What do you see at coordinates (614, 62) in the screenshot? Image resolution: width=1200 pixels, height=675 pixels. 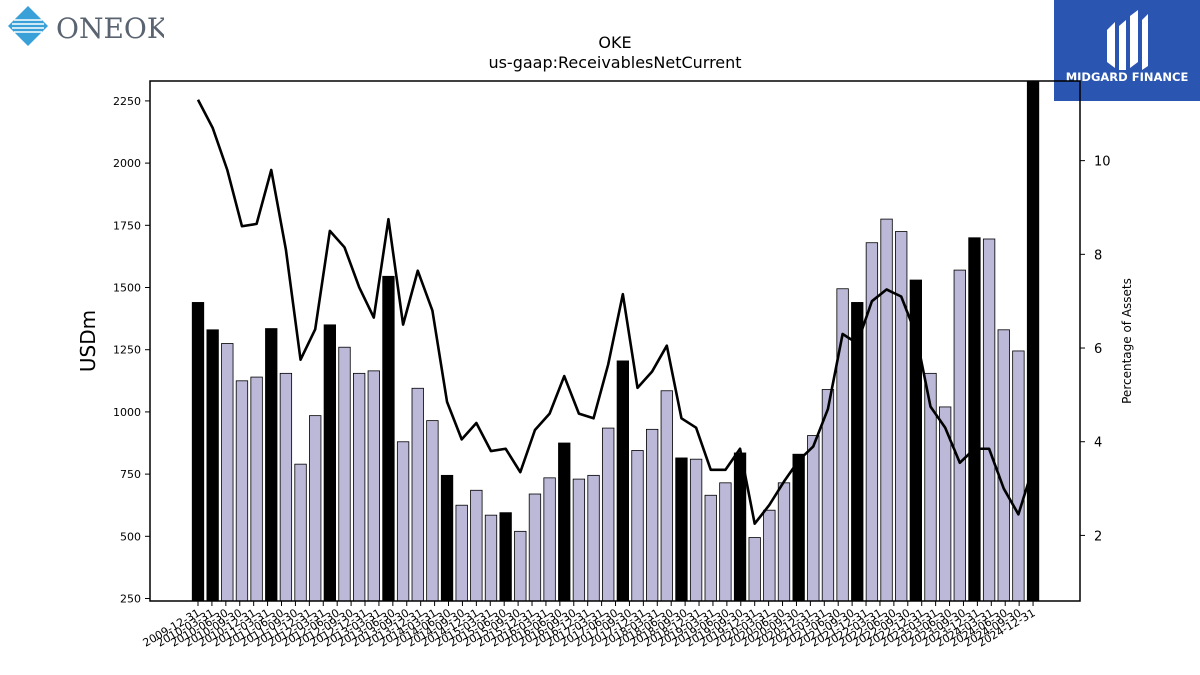 I see `chart-subtitle: us-gaap:ReceivablesNetCurrent` at bounding box center [614, 62].